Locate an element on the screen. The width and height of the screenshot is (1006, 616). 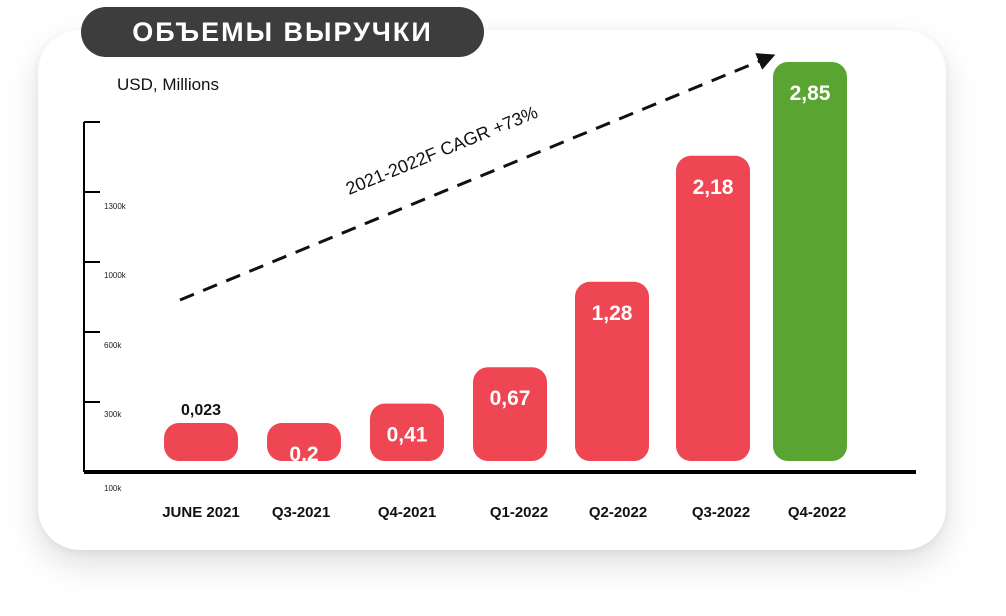
x-tick-label: Q4-2022 is located at coordinates (817, 512).